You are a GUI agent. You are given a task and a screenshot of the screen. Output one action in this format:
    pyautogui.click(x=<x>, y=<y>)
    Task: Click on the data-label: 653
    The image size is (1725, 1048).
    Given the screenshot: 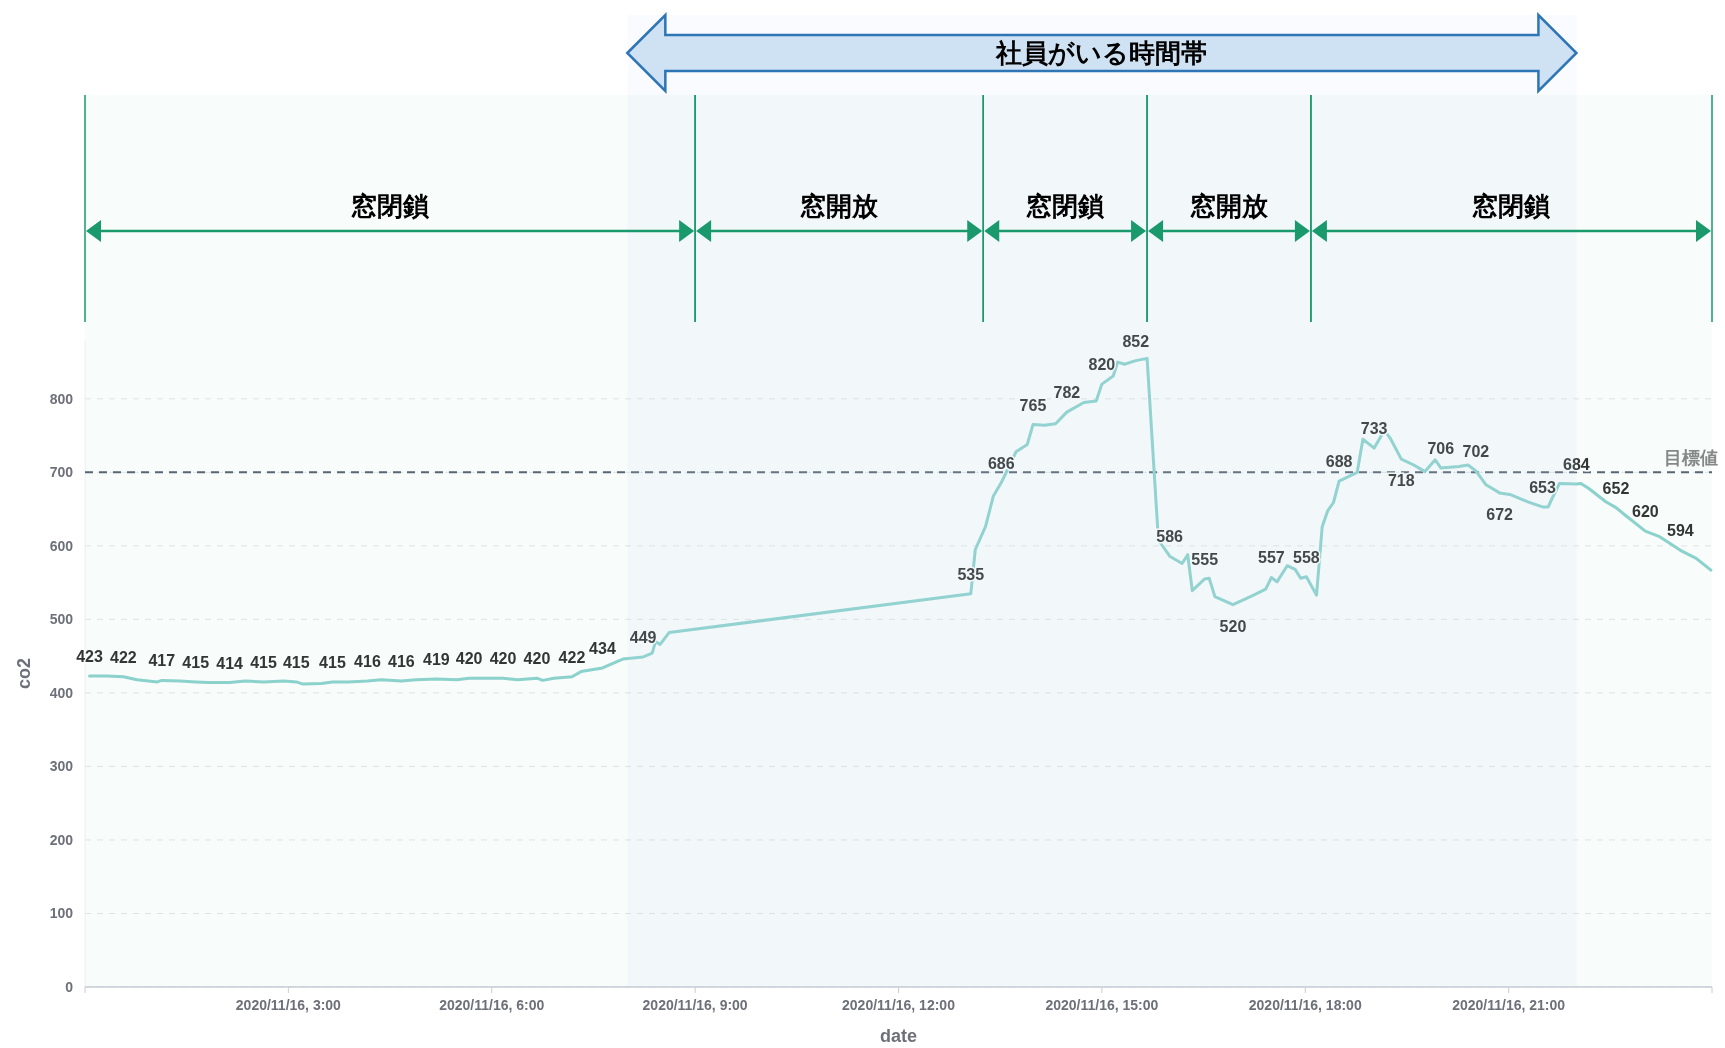 What is the action you would take?
    pyautogui.click(x=1542, y=487)
    